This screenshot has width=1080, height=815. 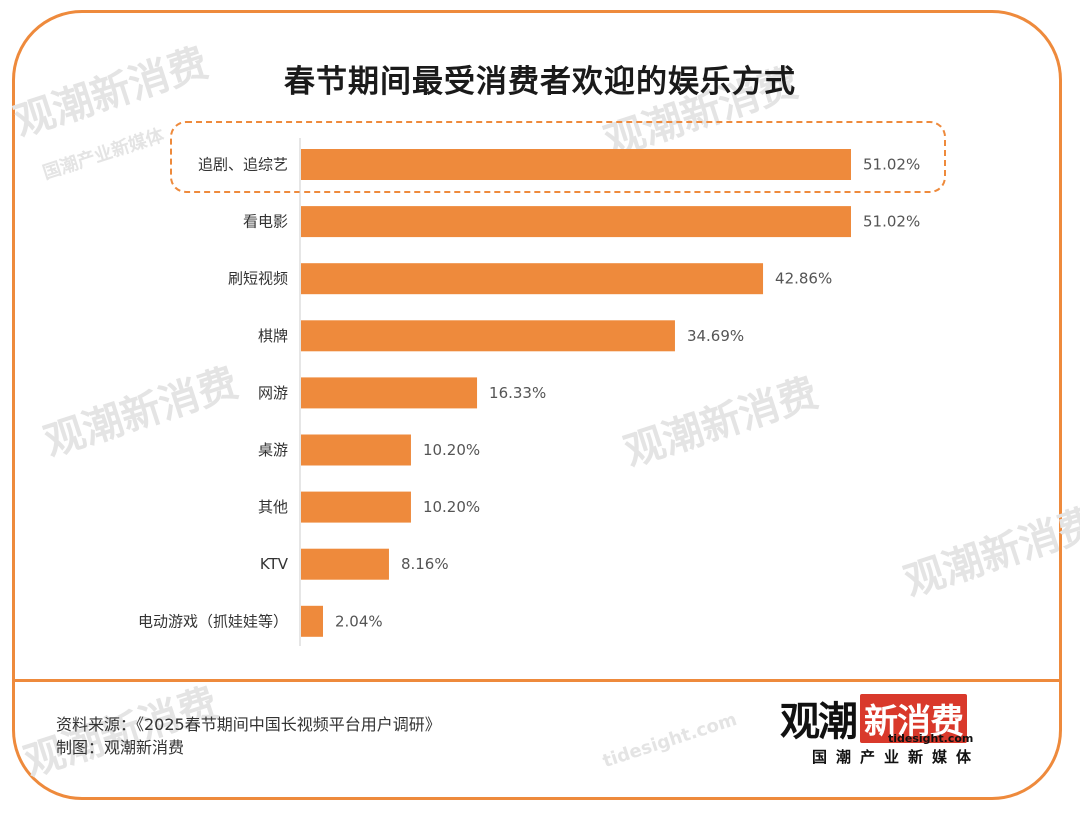 I want to click on category-label: 刷短视频, so click(x=258, y=279).